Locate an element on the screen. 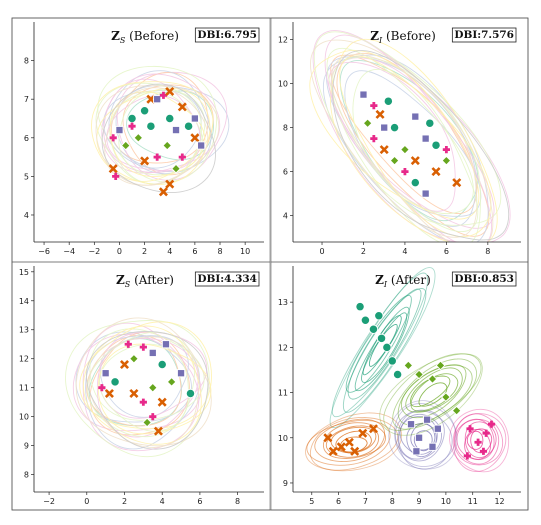  x-tick-label: −2 is located at coordinates (49, 501).